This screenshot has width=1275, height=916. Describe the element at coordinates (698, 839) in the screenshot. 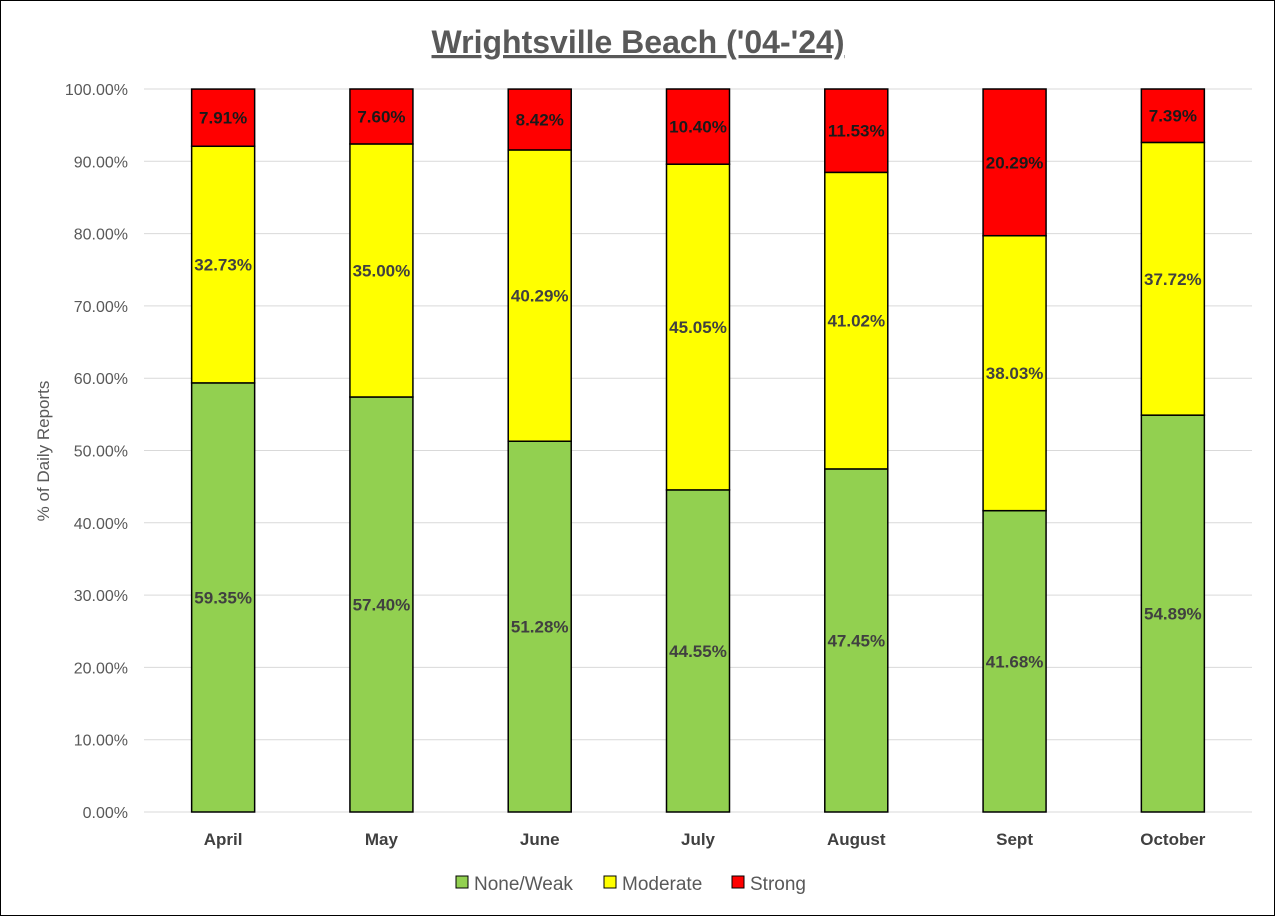

I see `x-tick-label: July` at that location.